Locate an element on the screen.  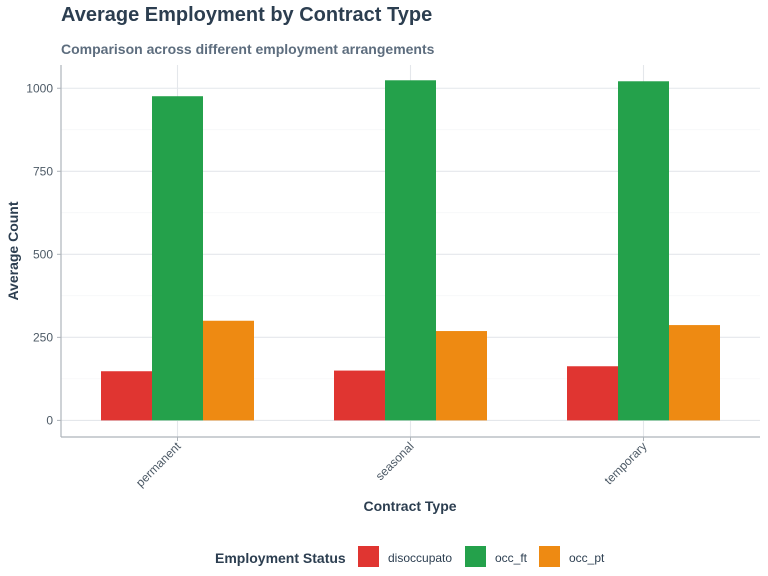
chart-title: Average Employment by Contract Type is located at coordinates (247, 15).